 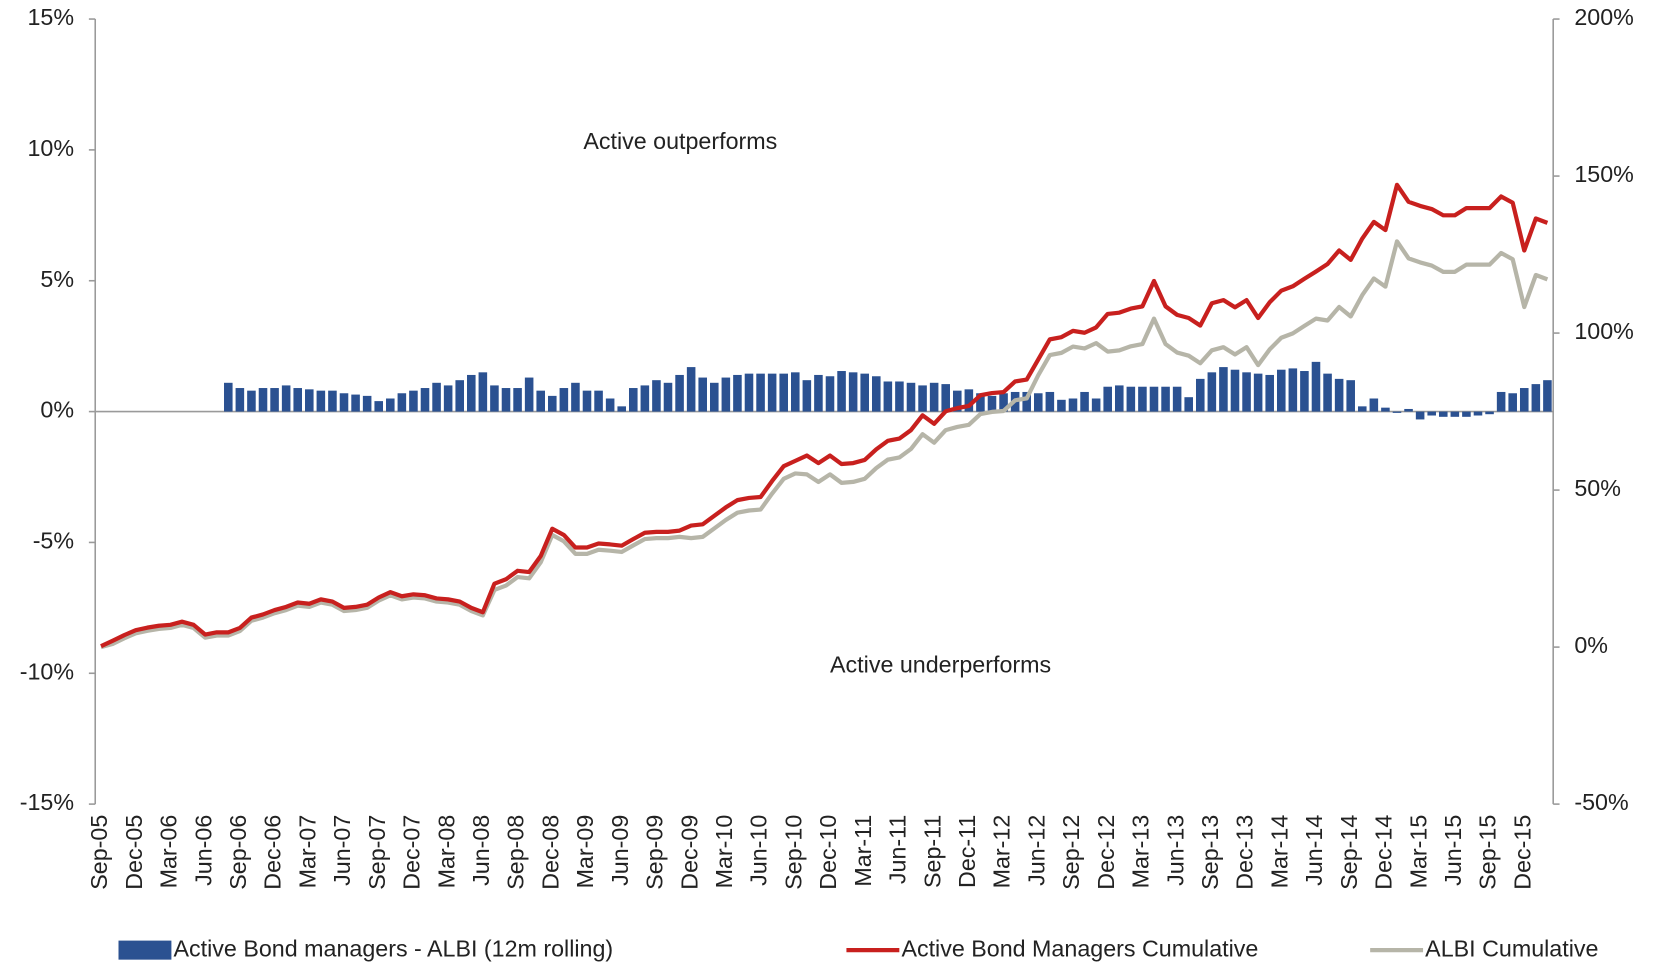 I want to click on x-tick-label: Mar-10, so click(x=724, y=852).